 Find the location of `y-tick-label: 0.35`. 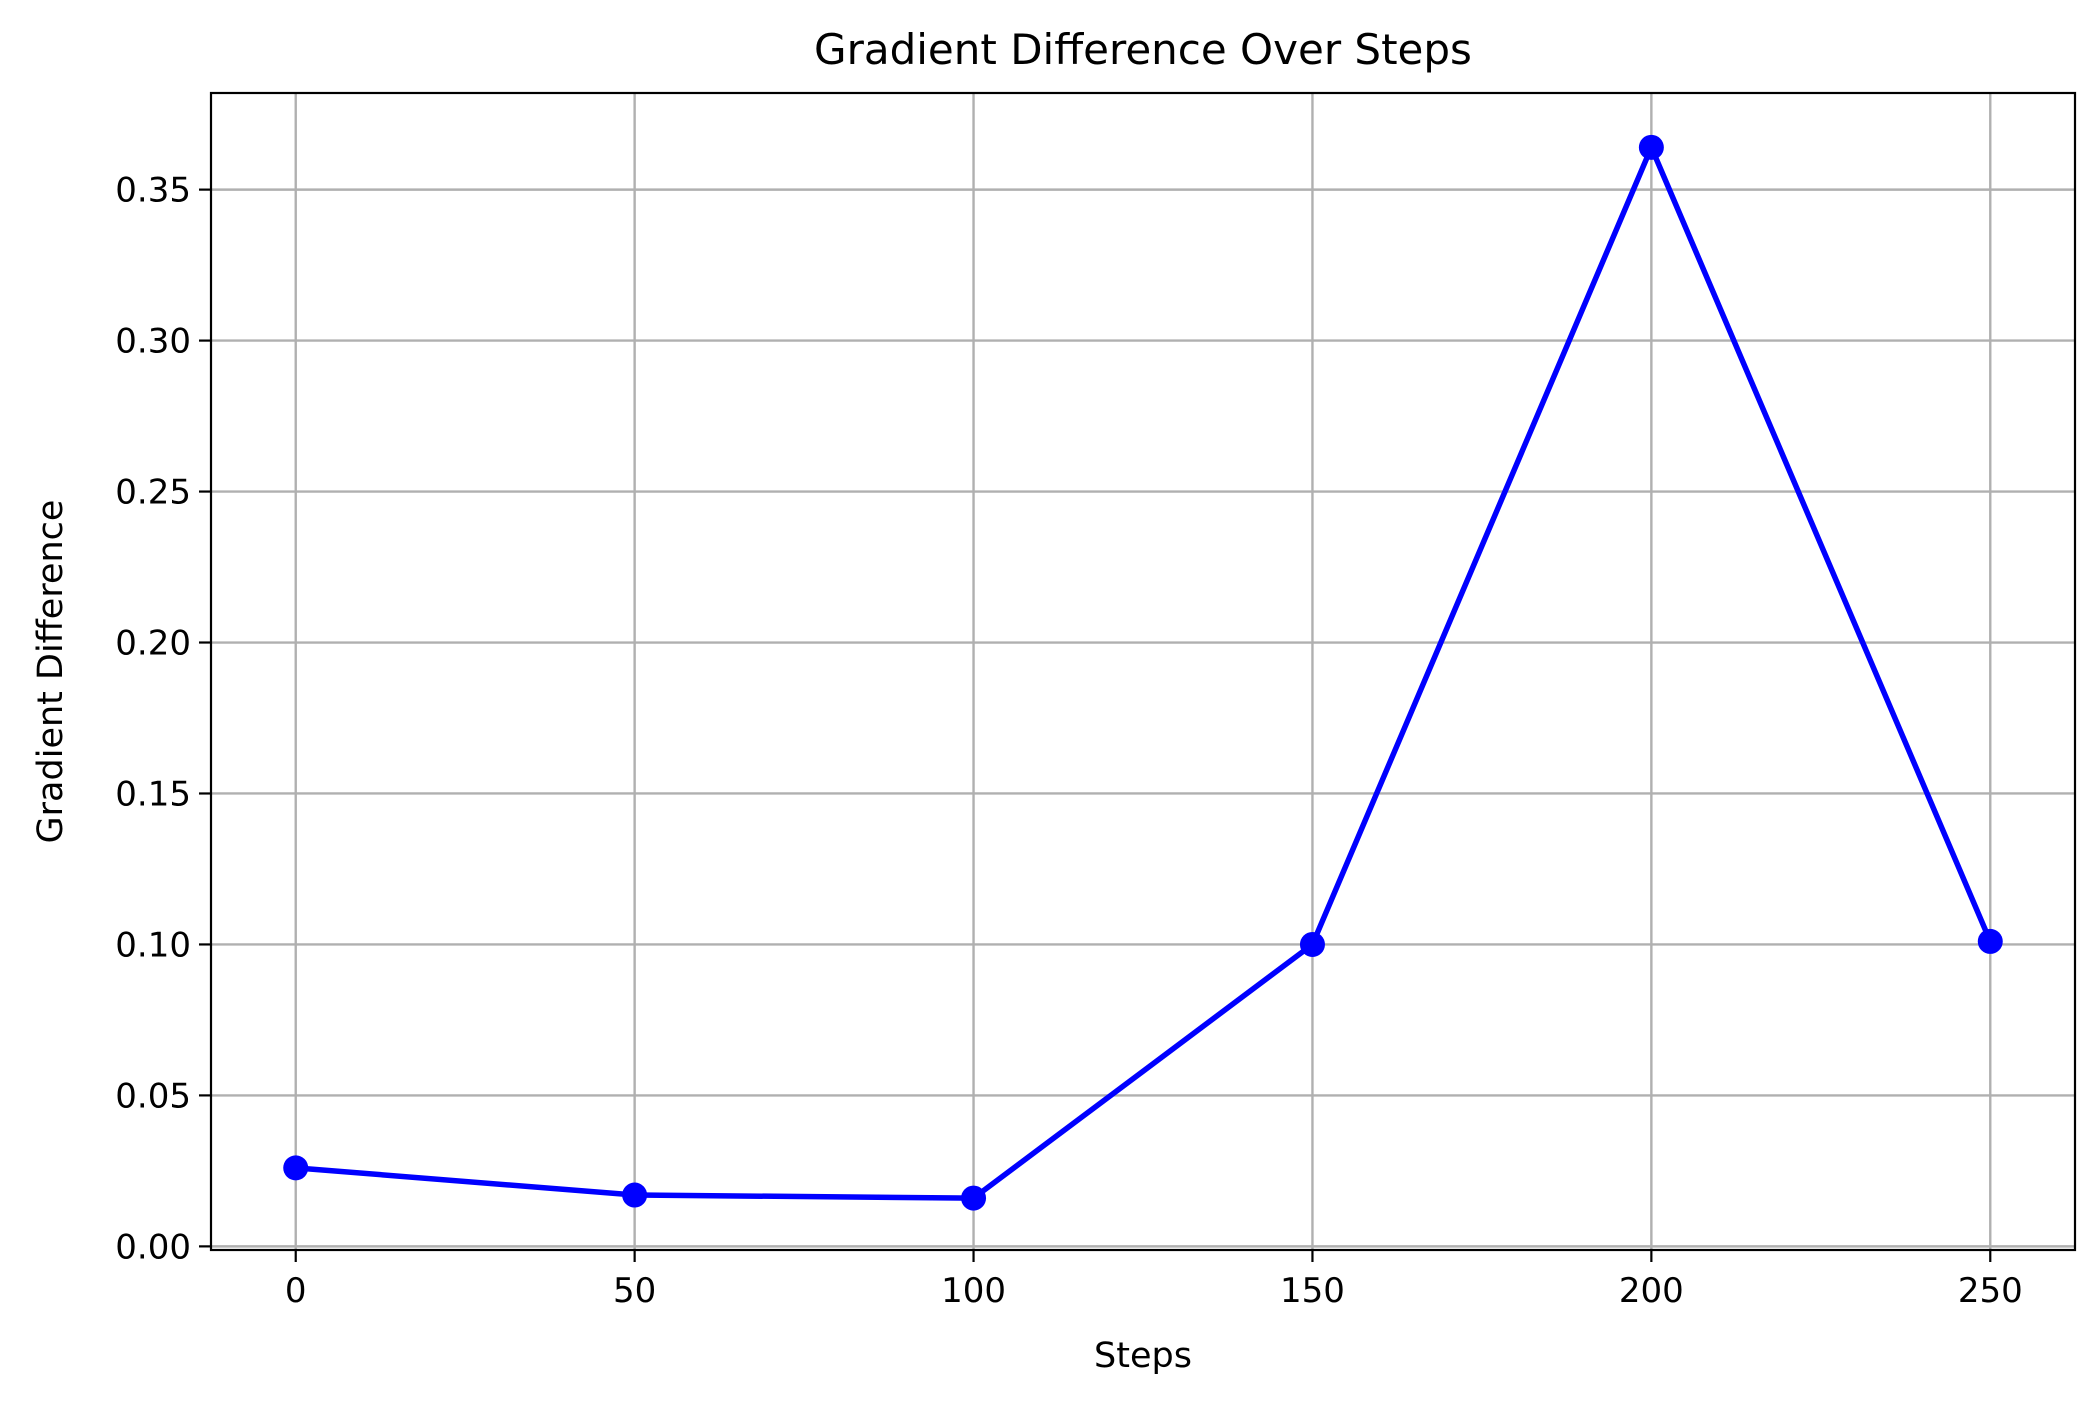

y-tick-label: 0.35 is located at coordinates (153, 191).